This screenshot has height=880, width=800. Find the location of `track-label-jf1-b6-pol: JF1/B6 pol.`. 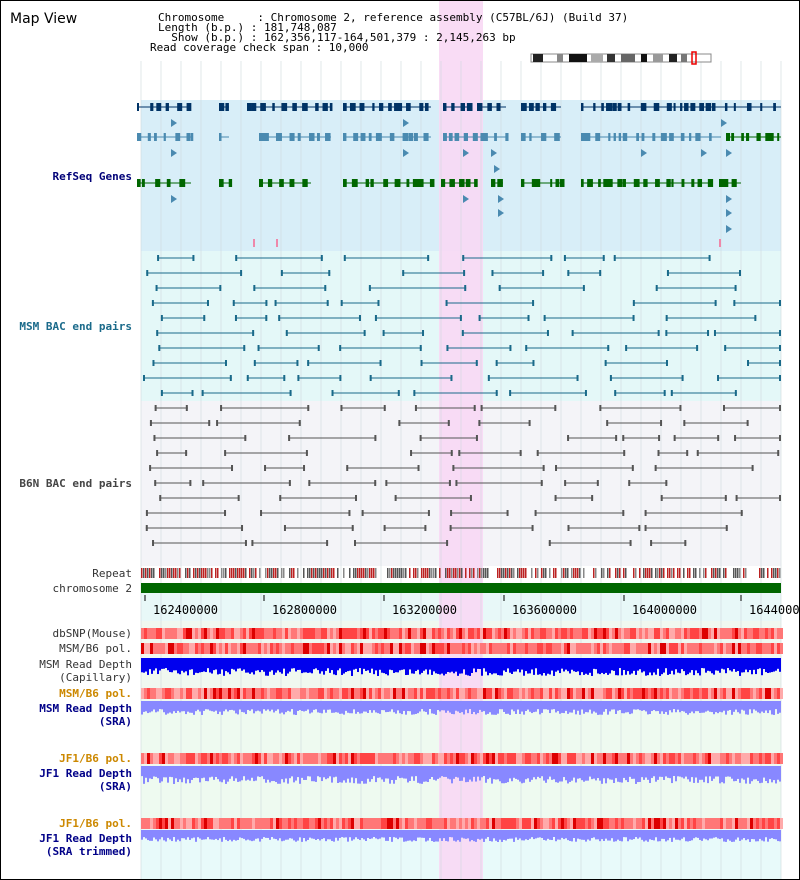

track-label-jf1-b6-pol: JF1/B6 pol. is located at coordinates (95, 758).